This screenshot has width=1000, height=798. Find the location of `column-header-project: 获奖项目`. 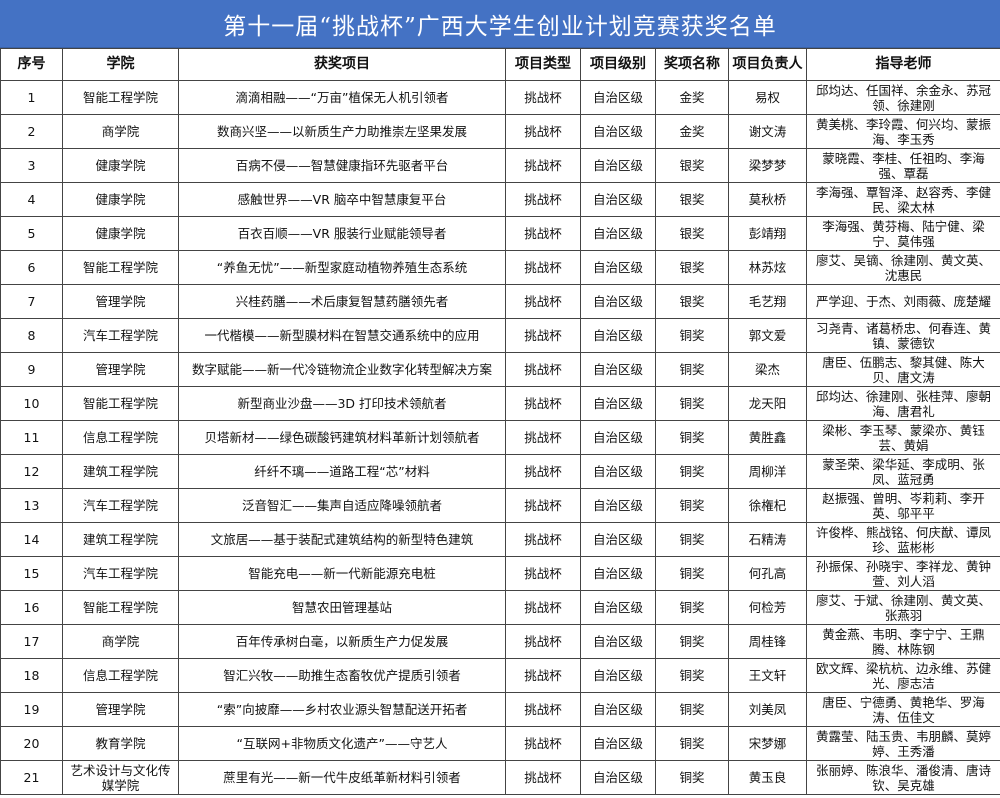

column-header-project: 获奖项目 is located at coordinates (342, 64).